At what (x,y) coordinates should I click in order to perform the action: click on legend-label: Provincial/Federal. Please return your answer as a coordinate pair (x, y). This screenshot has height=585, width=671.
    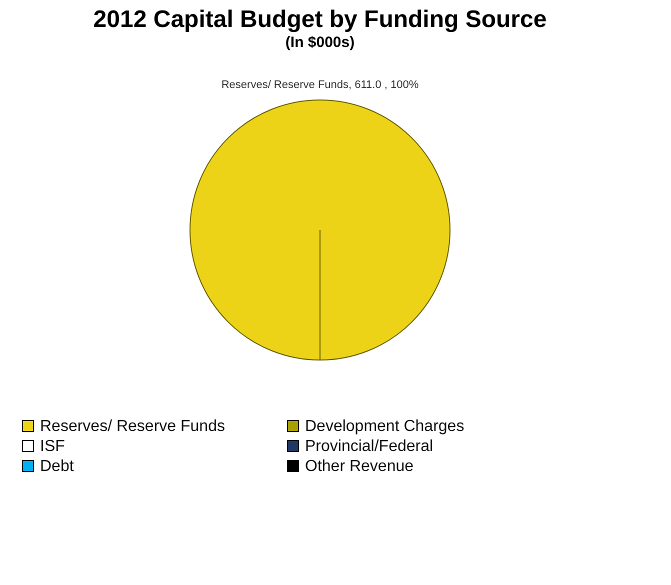
    Looking at the image, I should click on (369, 446).